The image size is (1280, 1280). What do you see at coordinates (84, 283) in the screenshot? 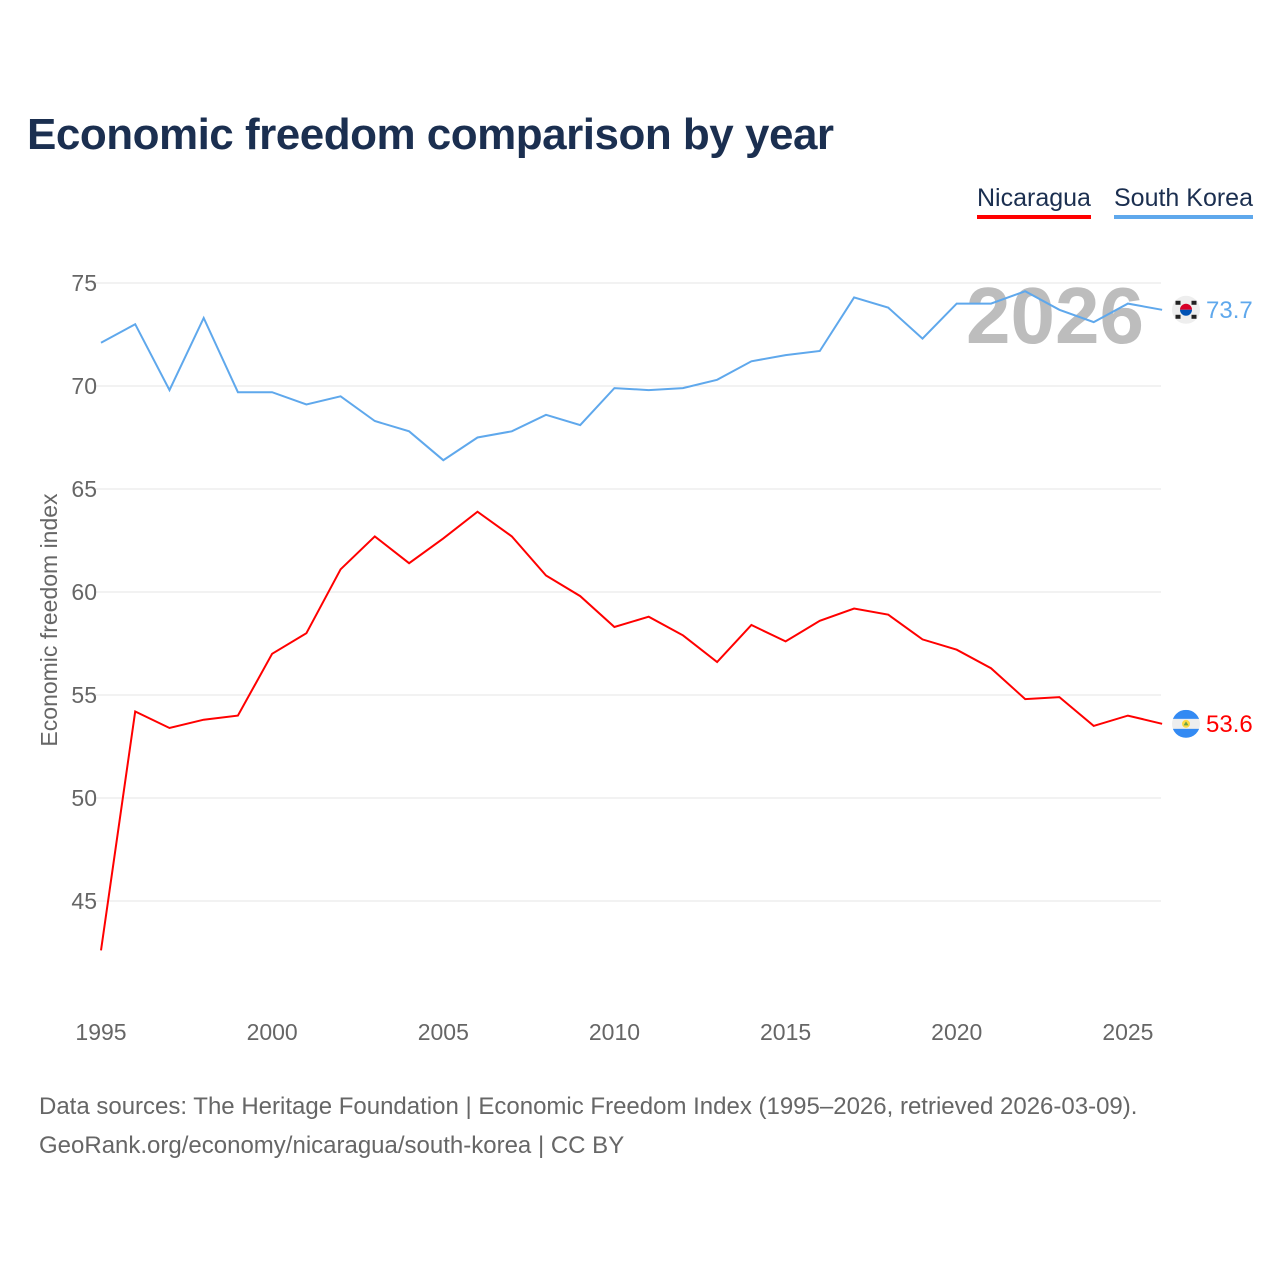
I see `y-tick-label: 75` at bounding box center [84, 283].